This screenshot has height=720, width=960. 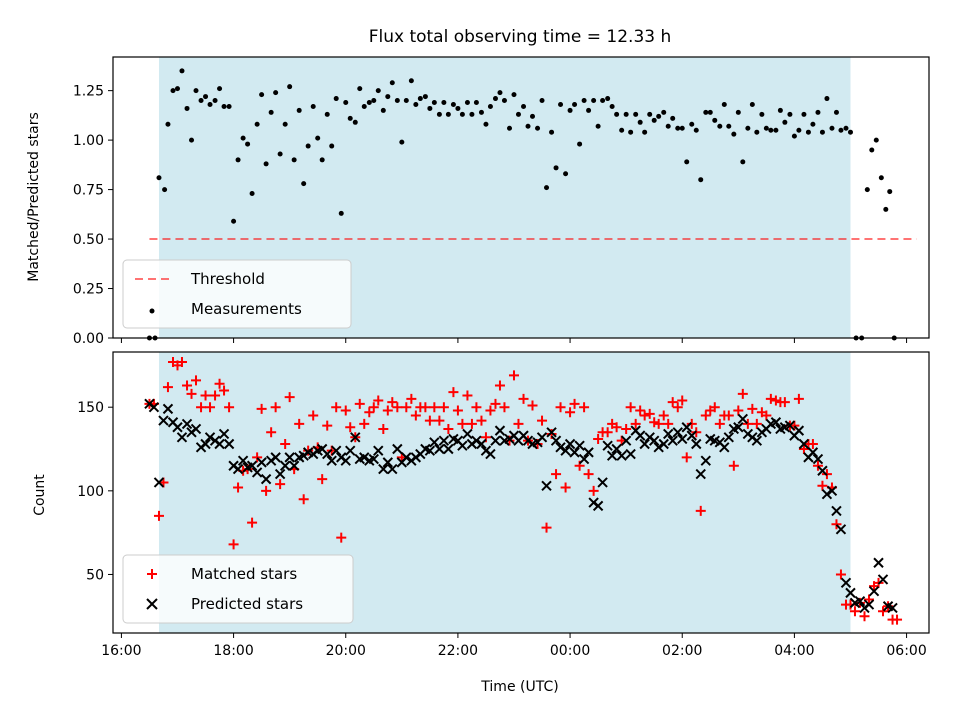 I want to click on y-tick-label: 50, so click(x=95, y=575).